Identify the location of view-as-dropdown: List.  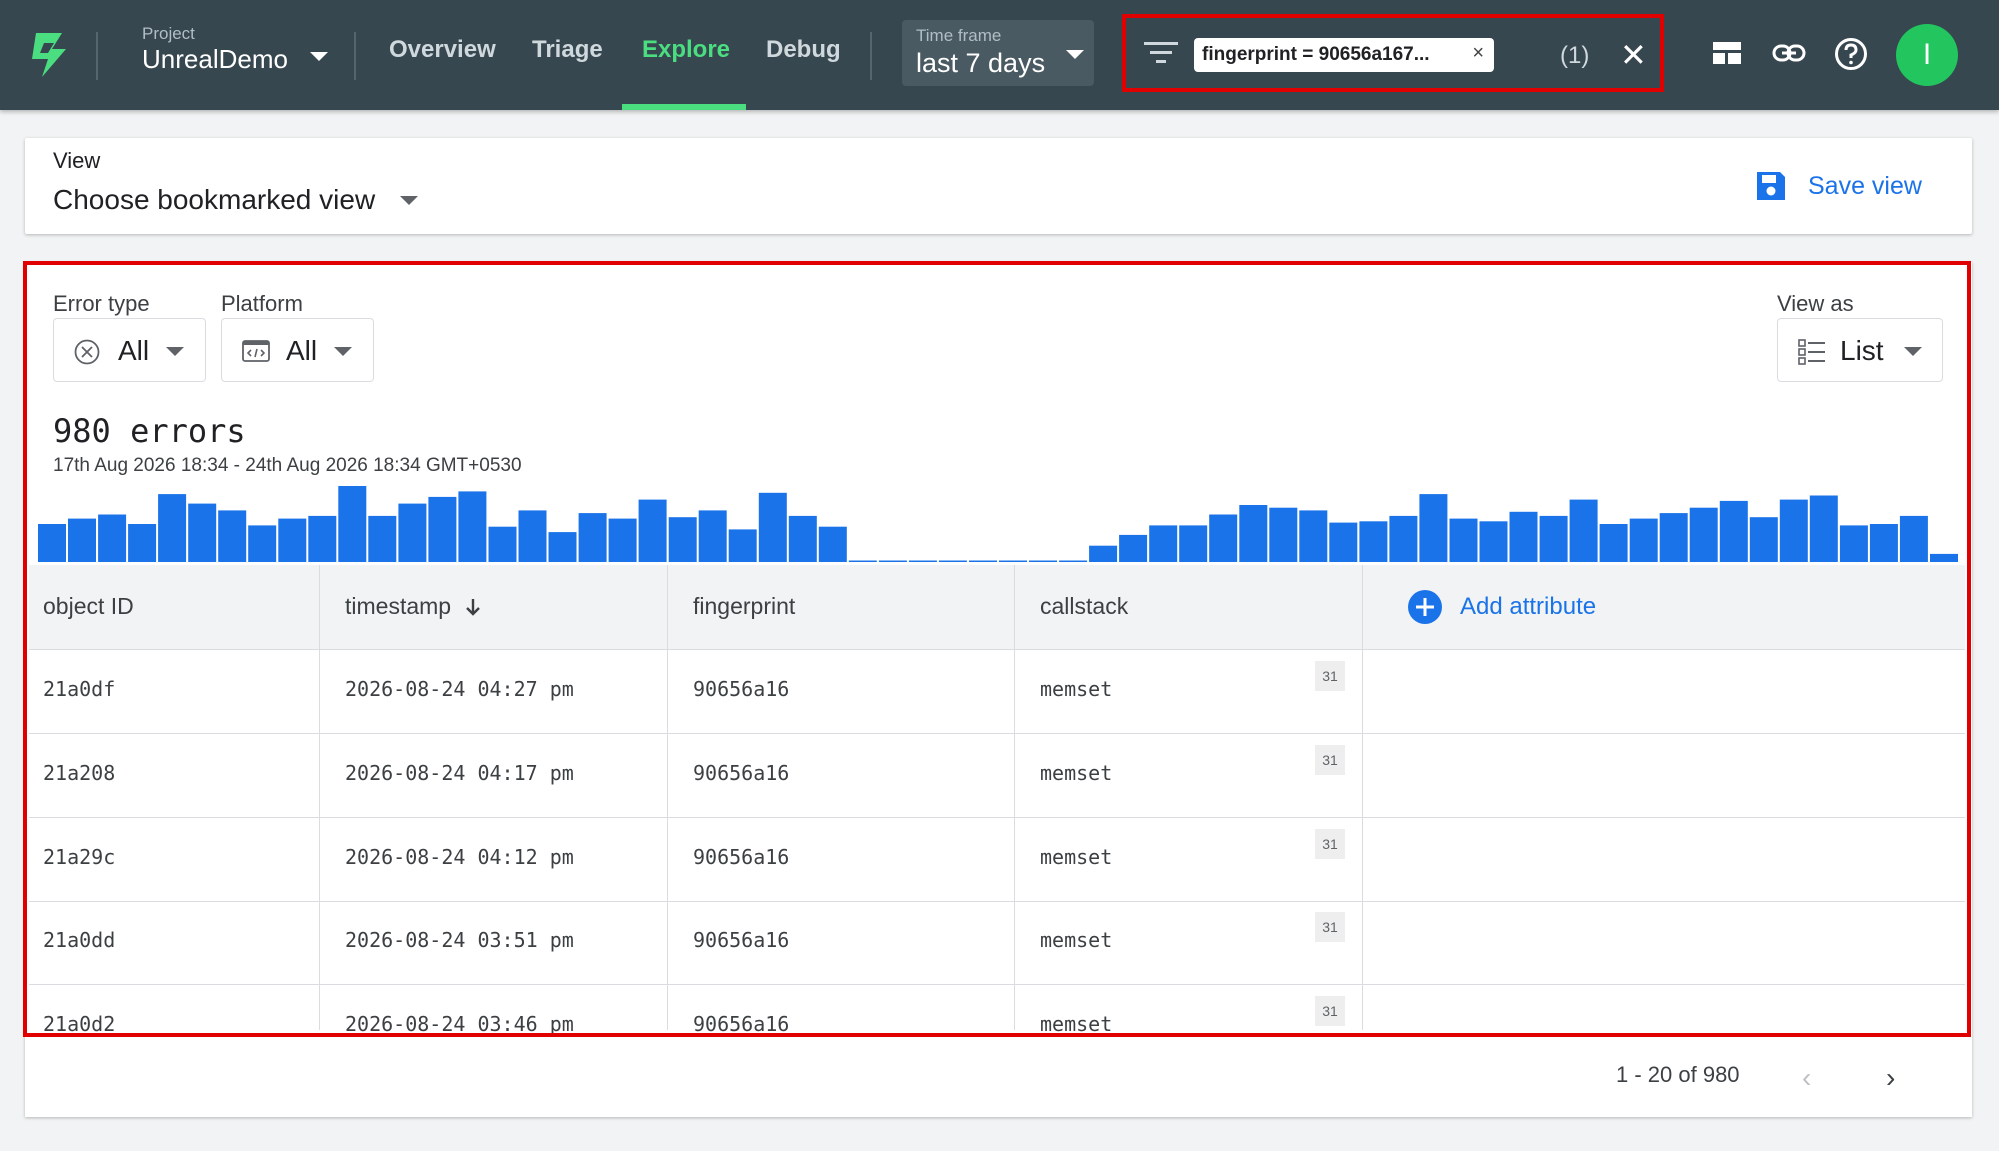
(1860, 350).